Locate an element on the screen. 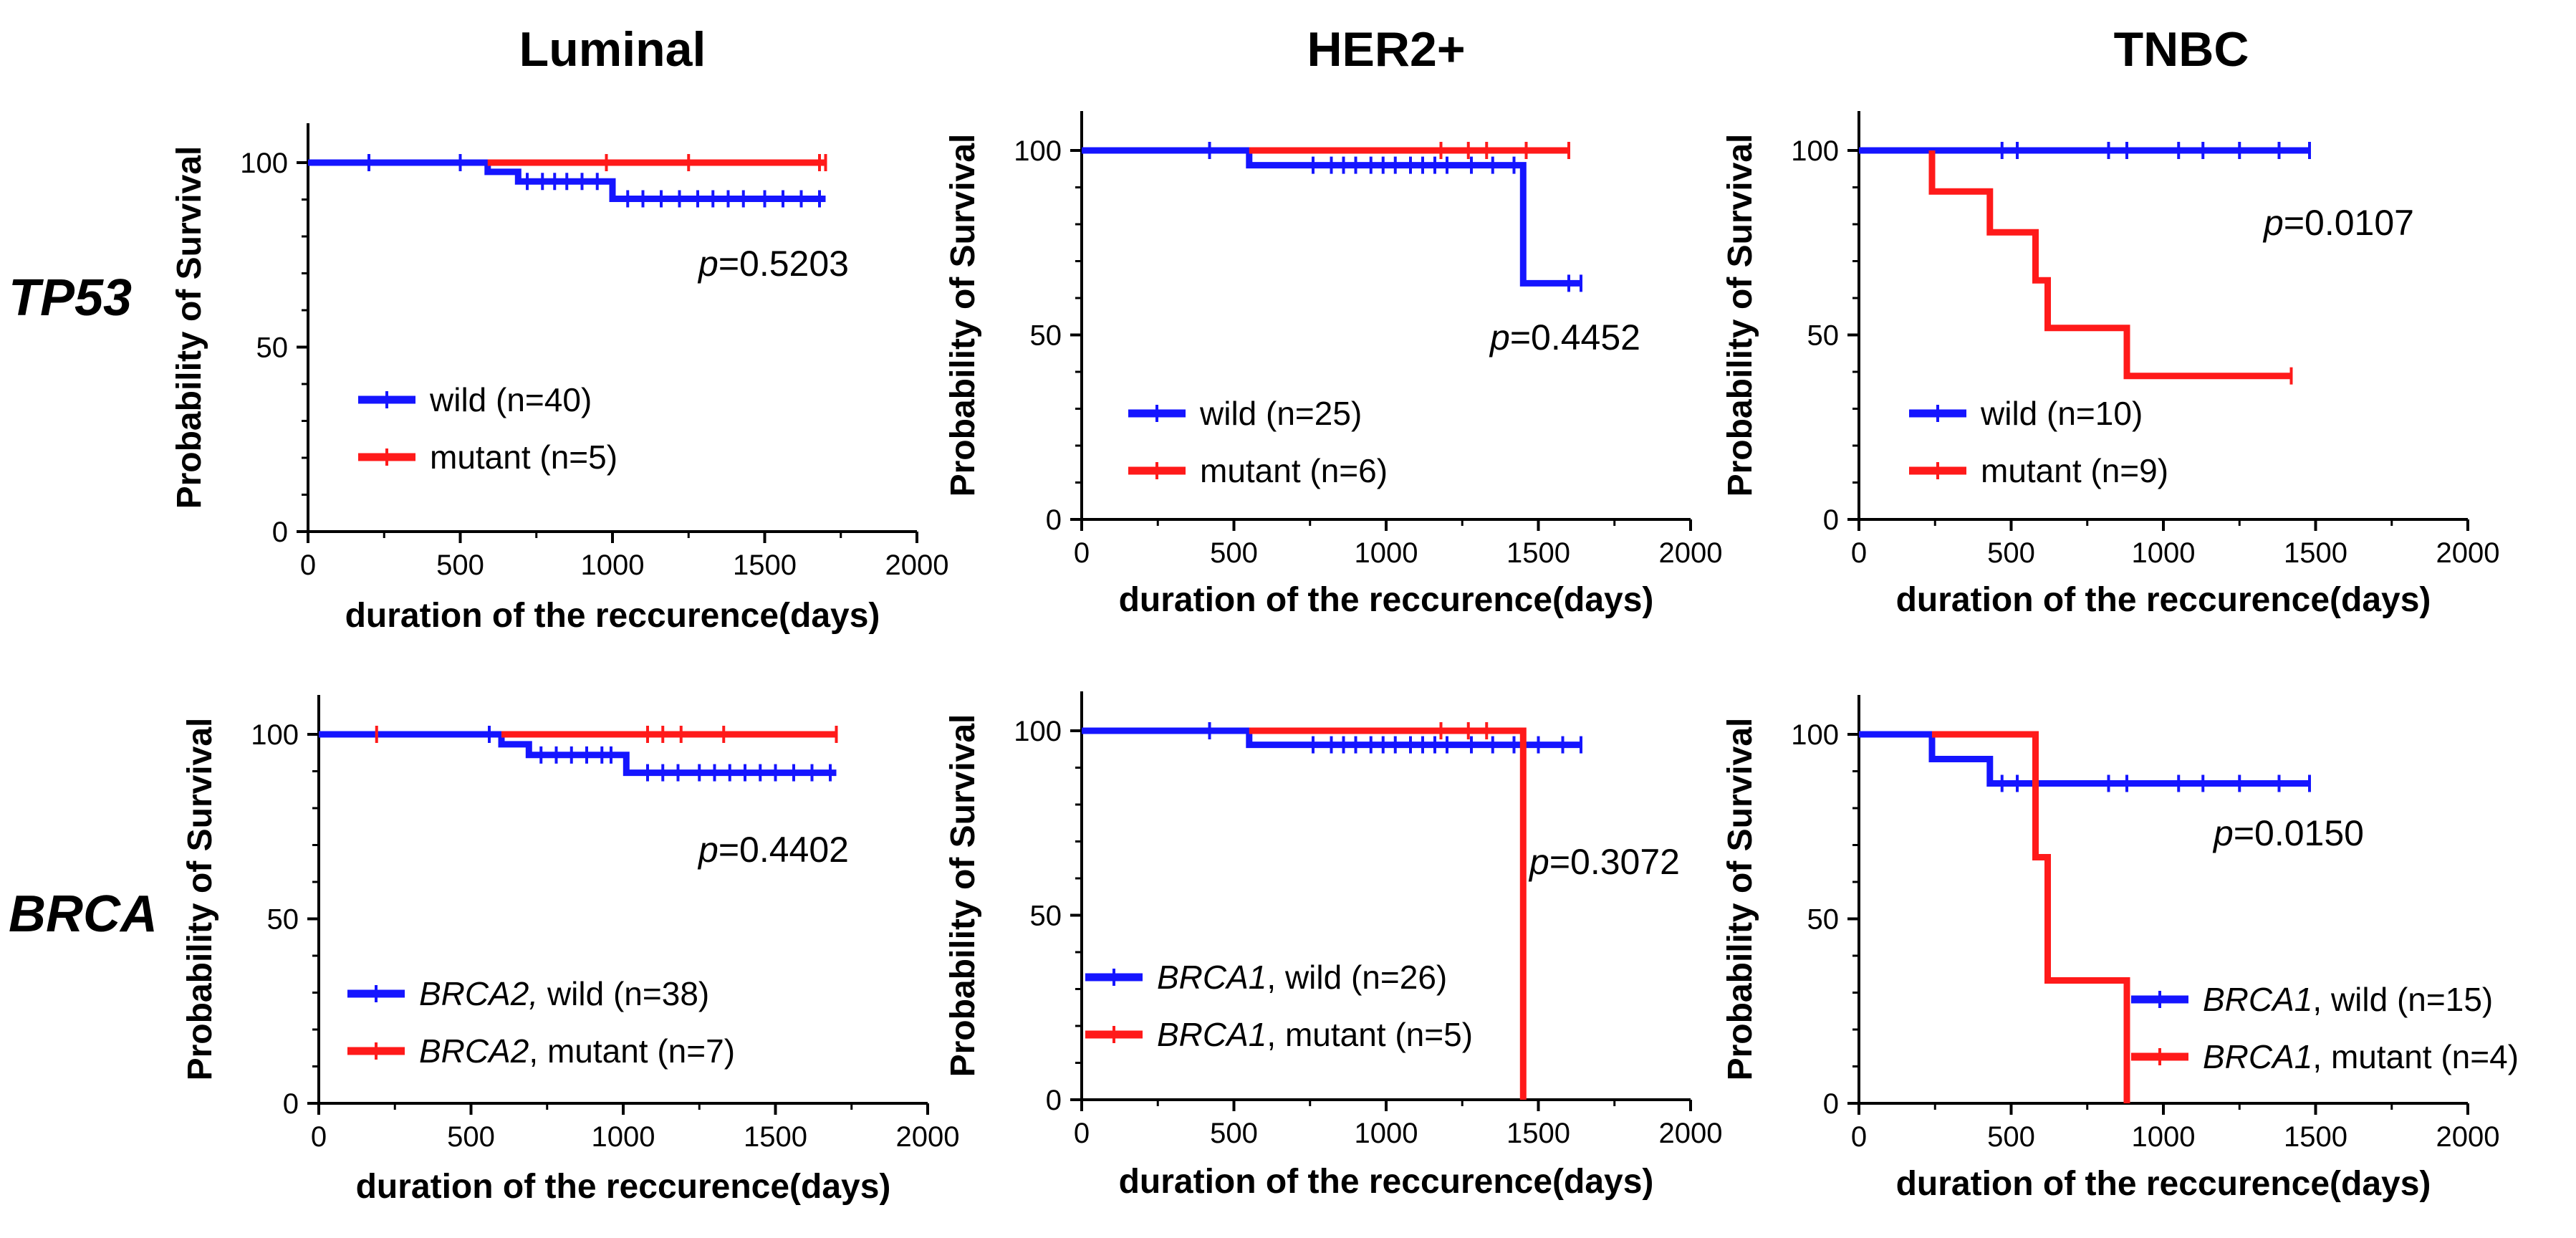 Image resolution: width=2576 pixels, height=1238 pixels. p-value: p=0.3072 is located at coordinates (1604, 862).